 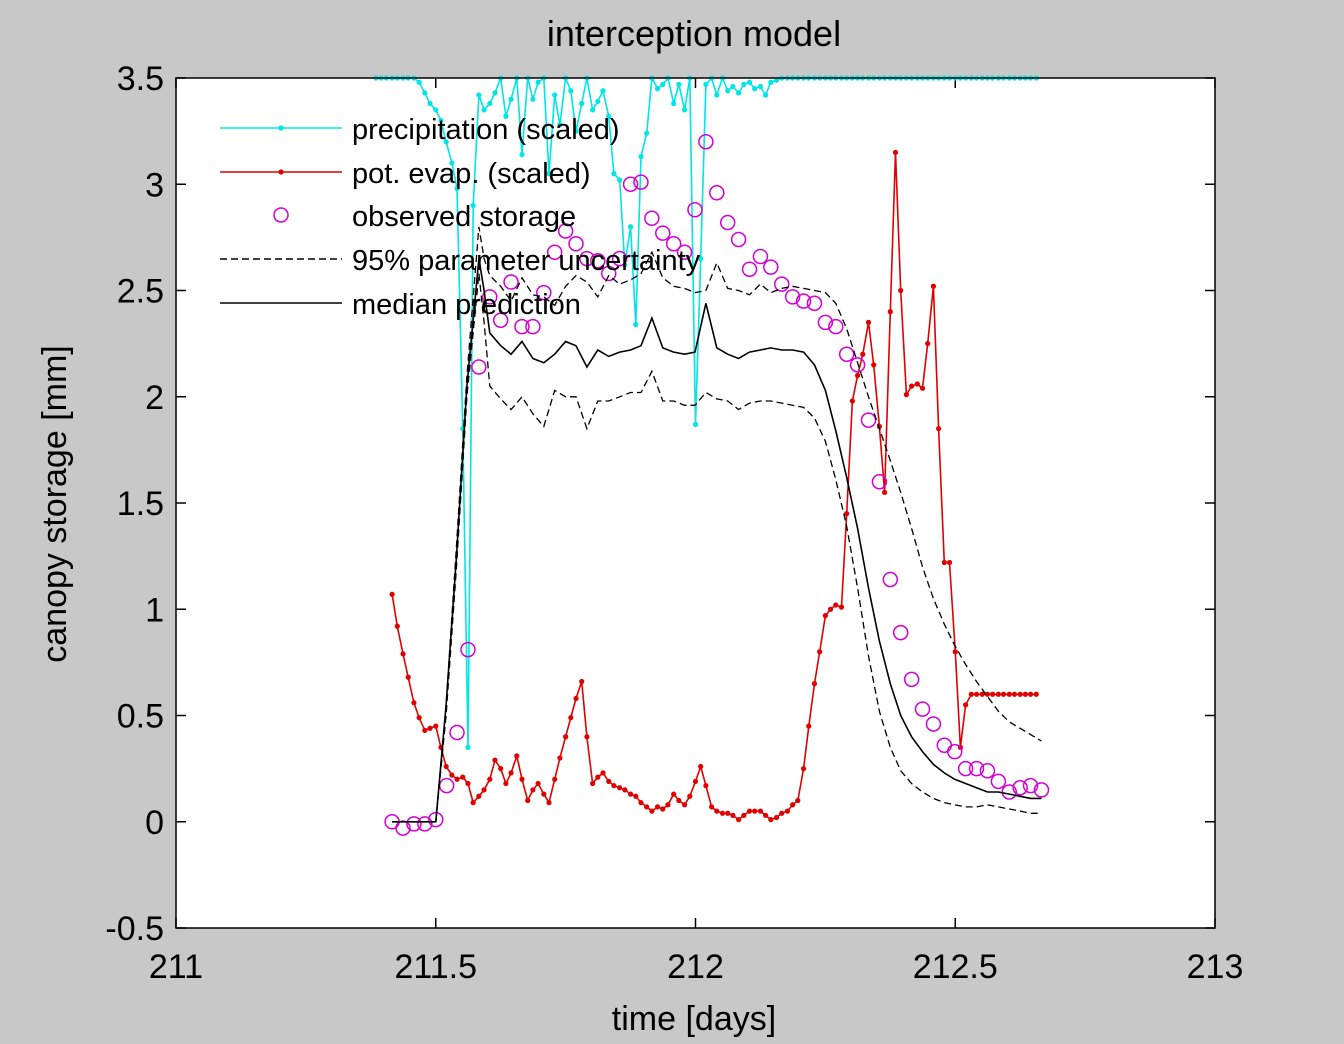 I want to click on y-tick-label: 1, so click(x=154, y=610).